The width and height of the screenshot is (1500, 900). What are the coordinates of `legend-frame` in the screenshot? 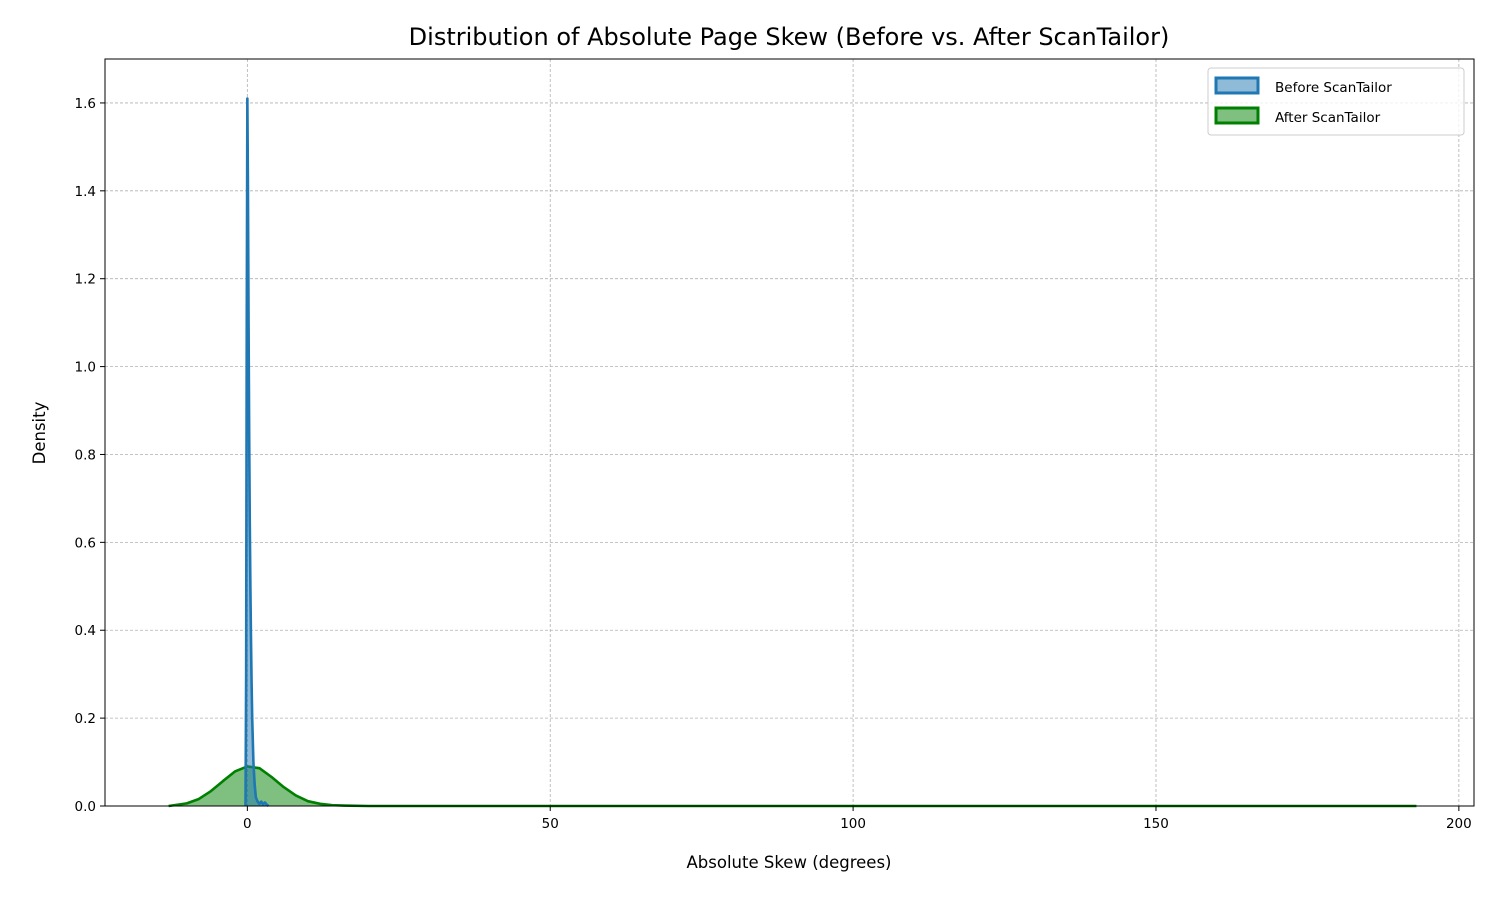 It's located at (1336, 101).